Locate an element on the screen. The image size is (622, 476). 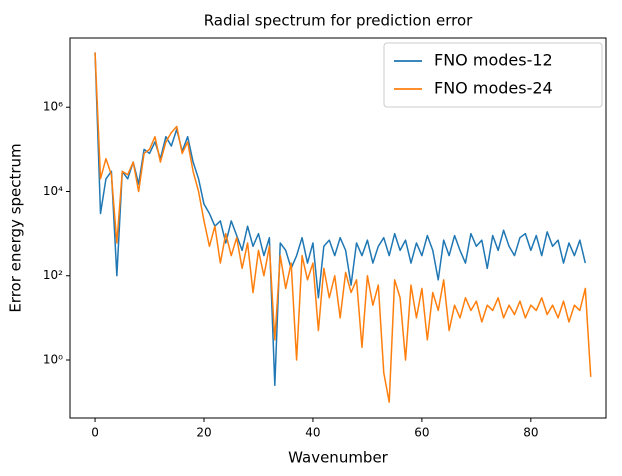
legend-label: FNO modes-24 is located at coordinates (493, 88).